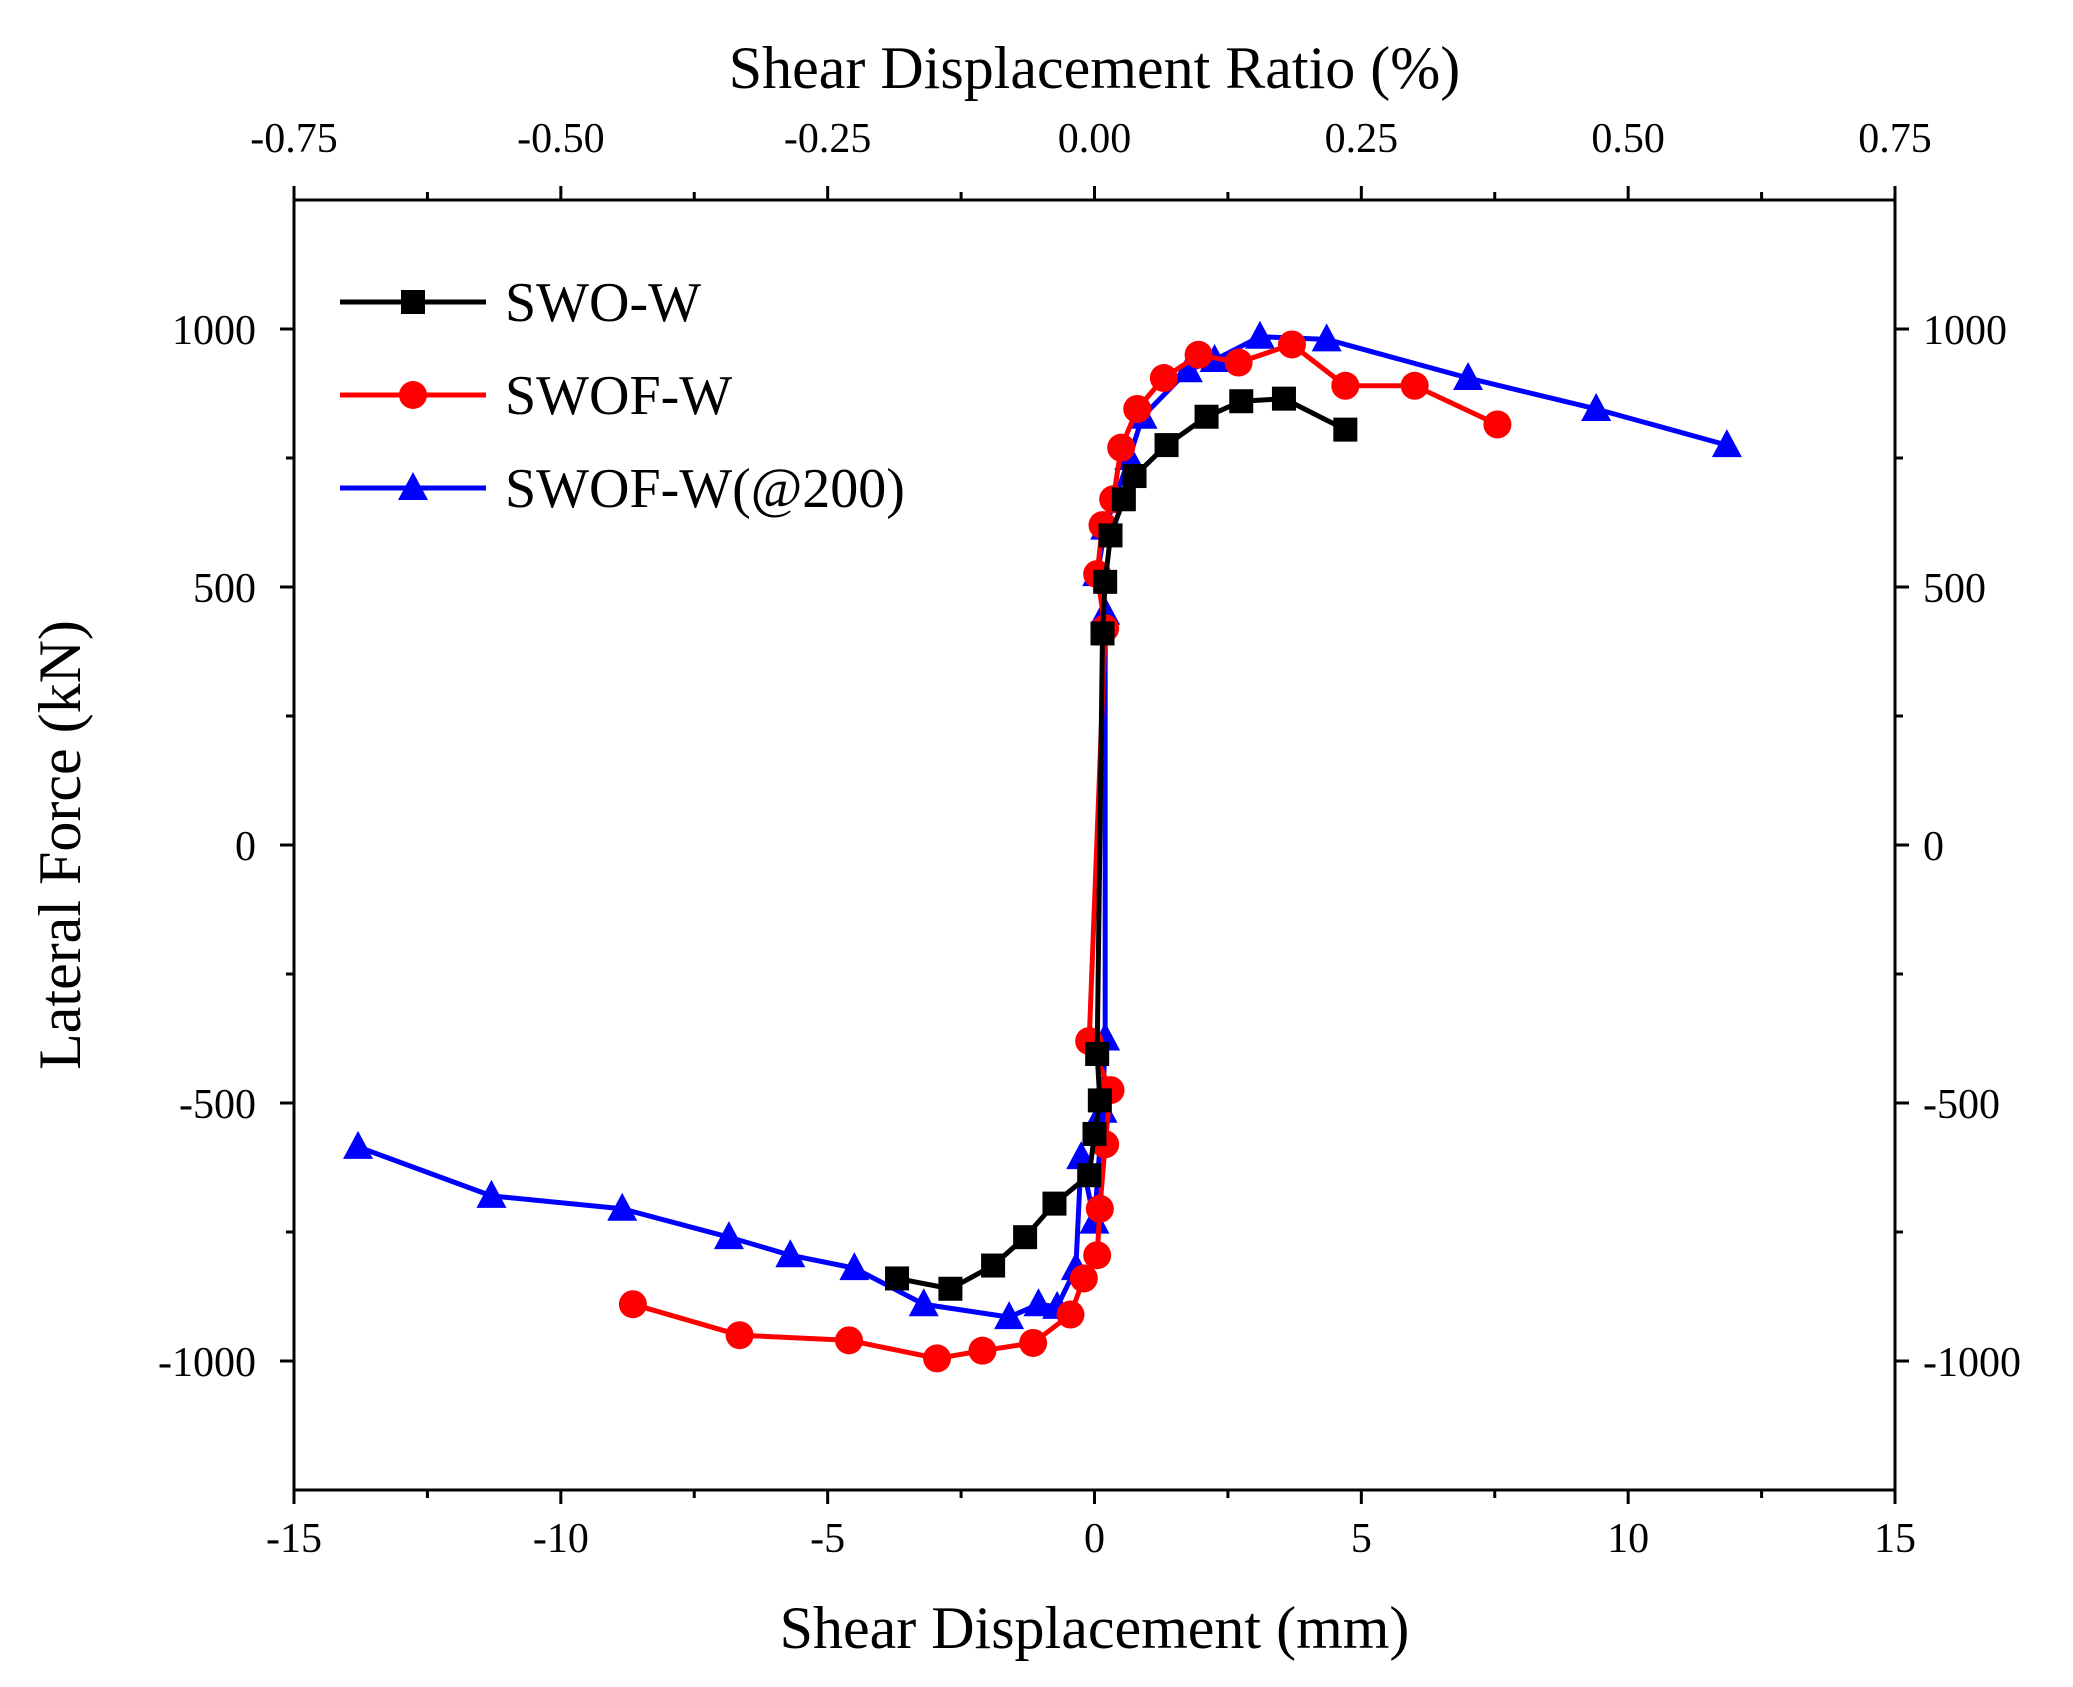 The height and width of the screenshot is (1687, 2073). What do you see at coordinates (1094, 68) in the screenshot?
I see `top-axis-title: Shear Displacement Ratio (%)` at bounding box center [1094, 68].